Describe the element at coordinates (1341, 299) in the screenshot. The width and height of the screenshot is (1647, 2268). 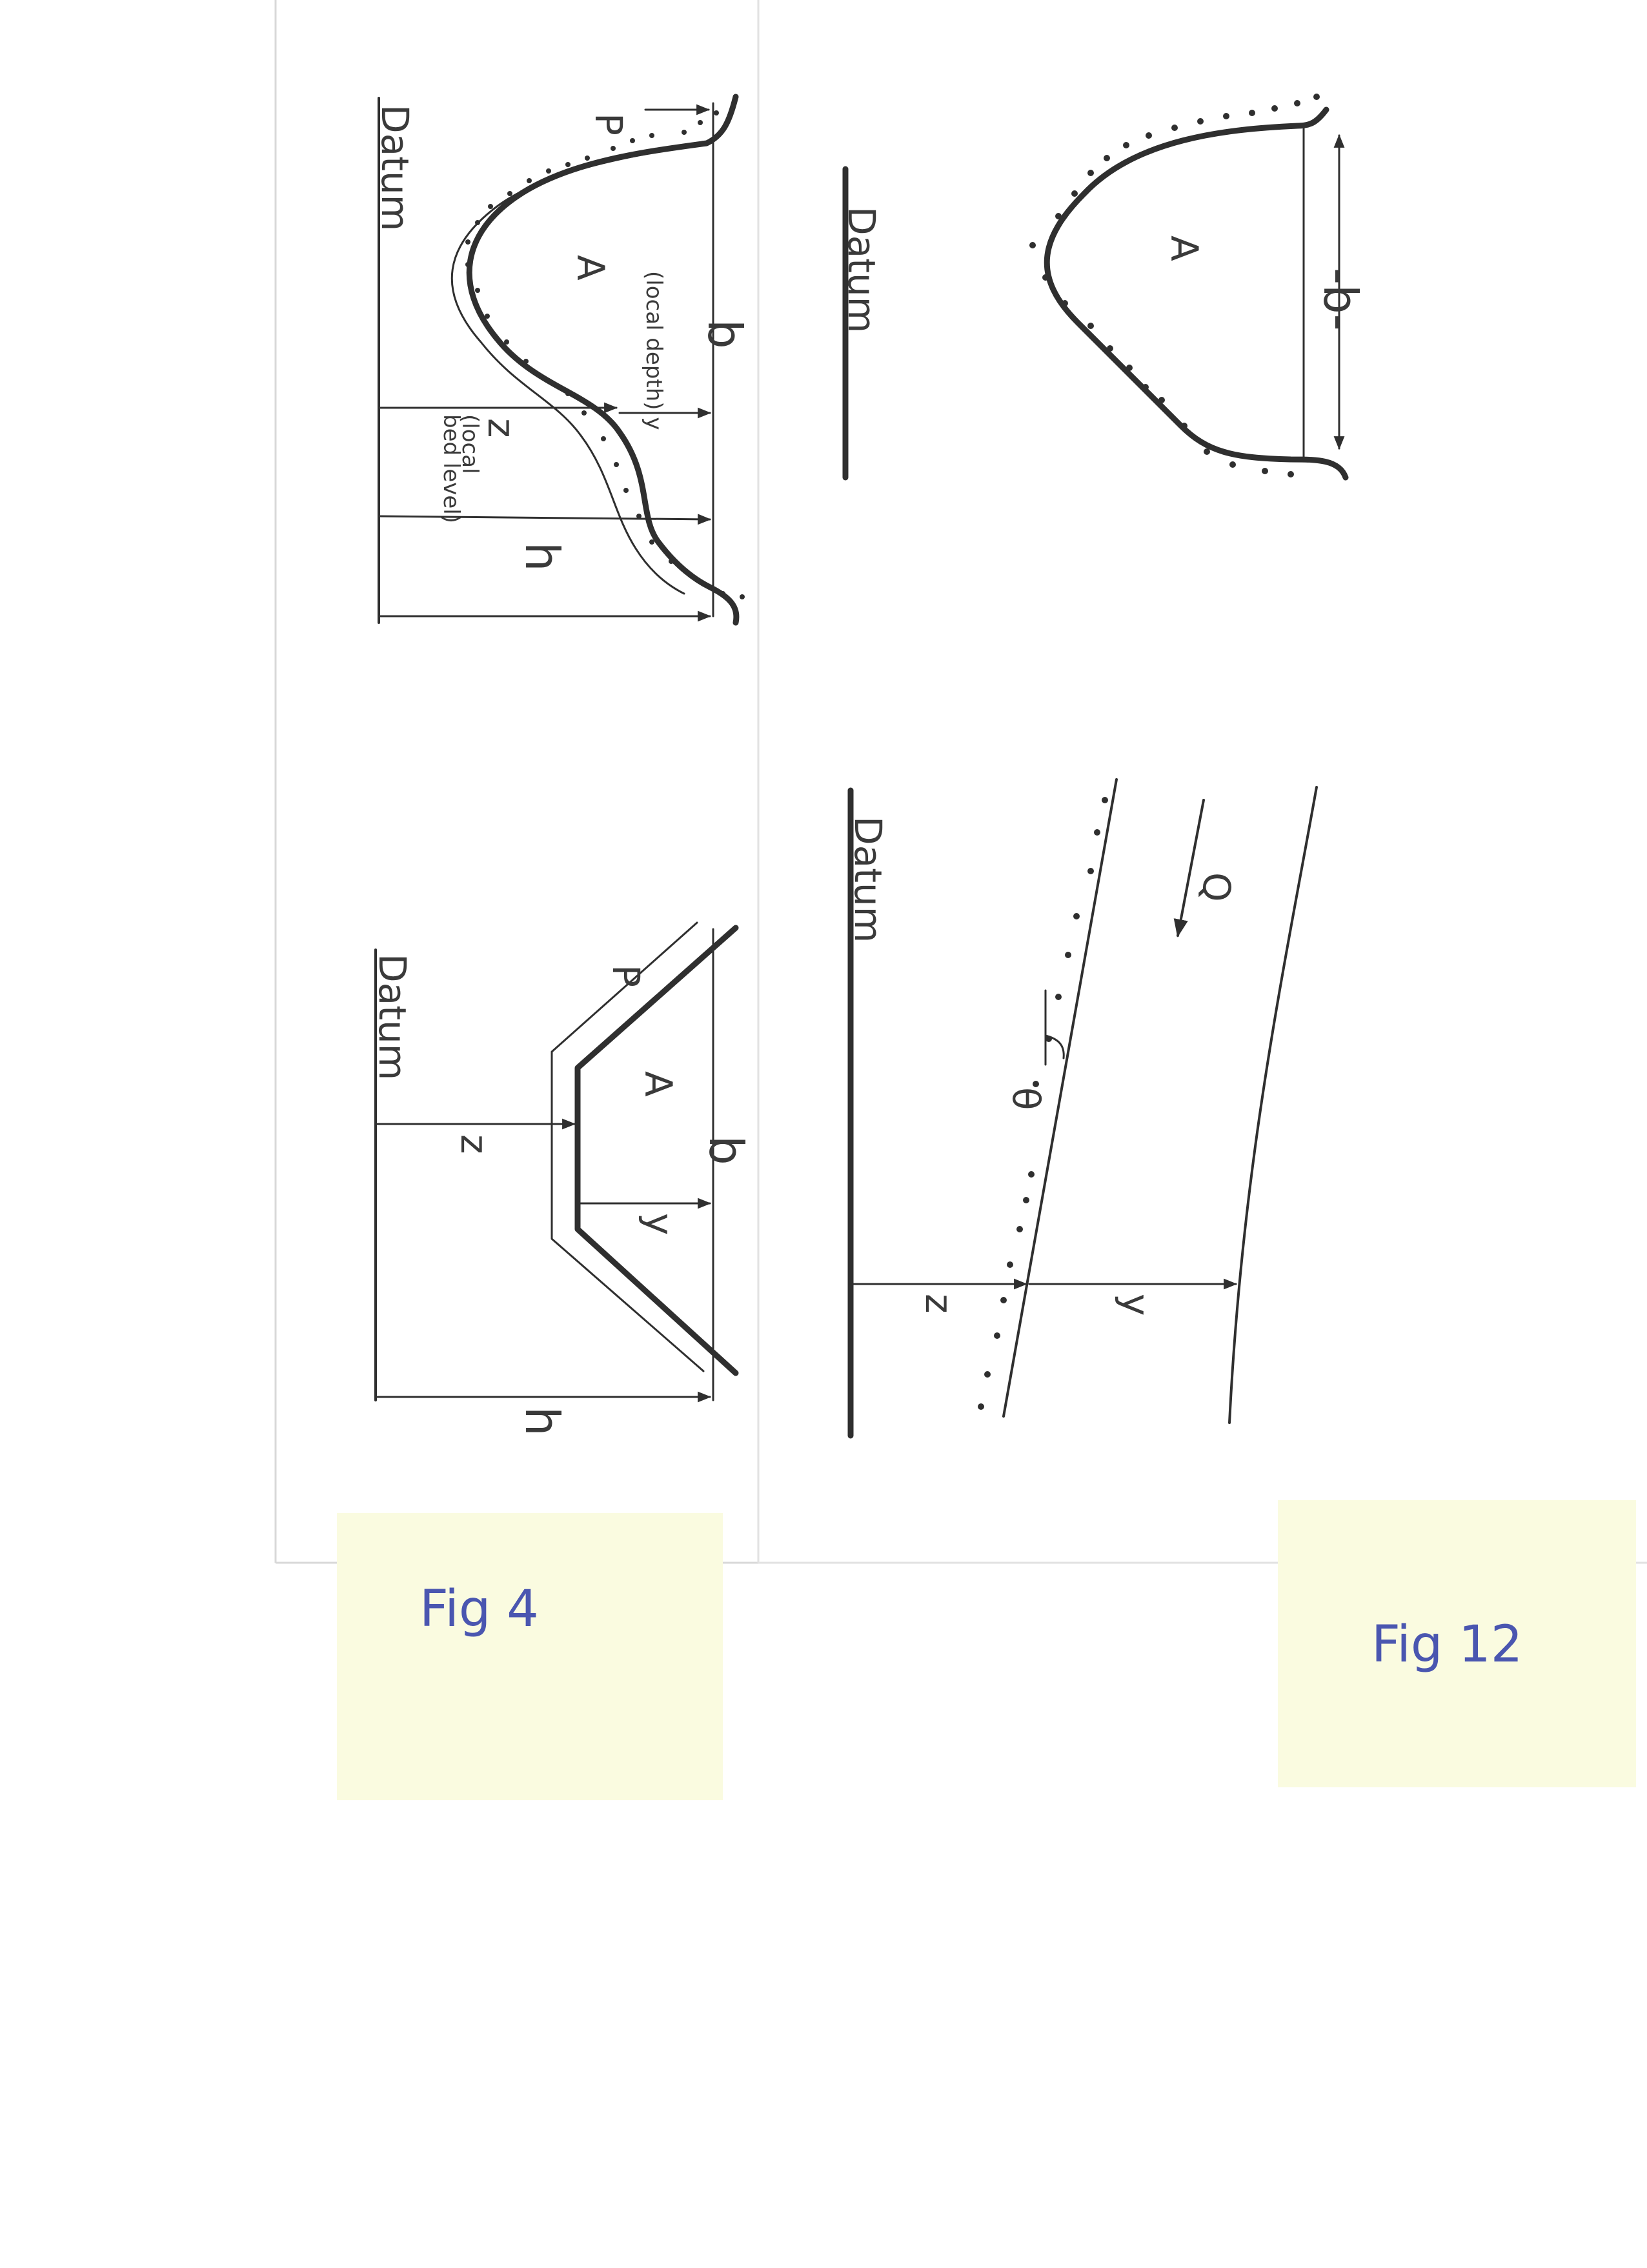
I see `width-label-b: -b-` at that location.